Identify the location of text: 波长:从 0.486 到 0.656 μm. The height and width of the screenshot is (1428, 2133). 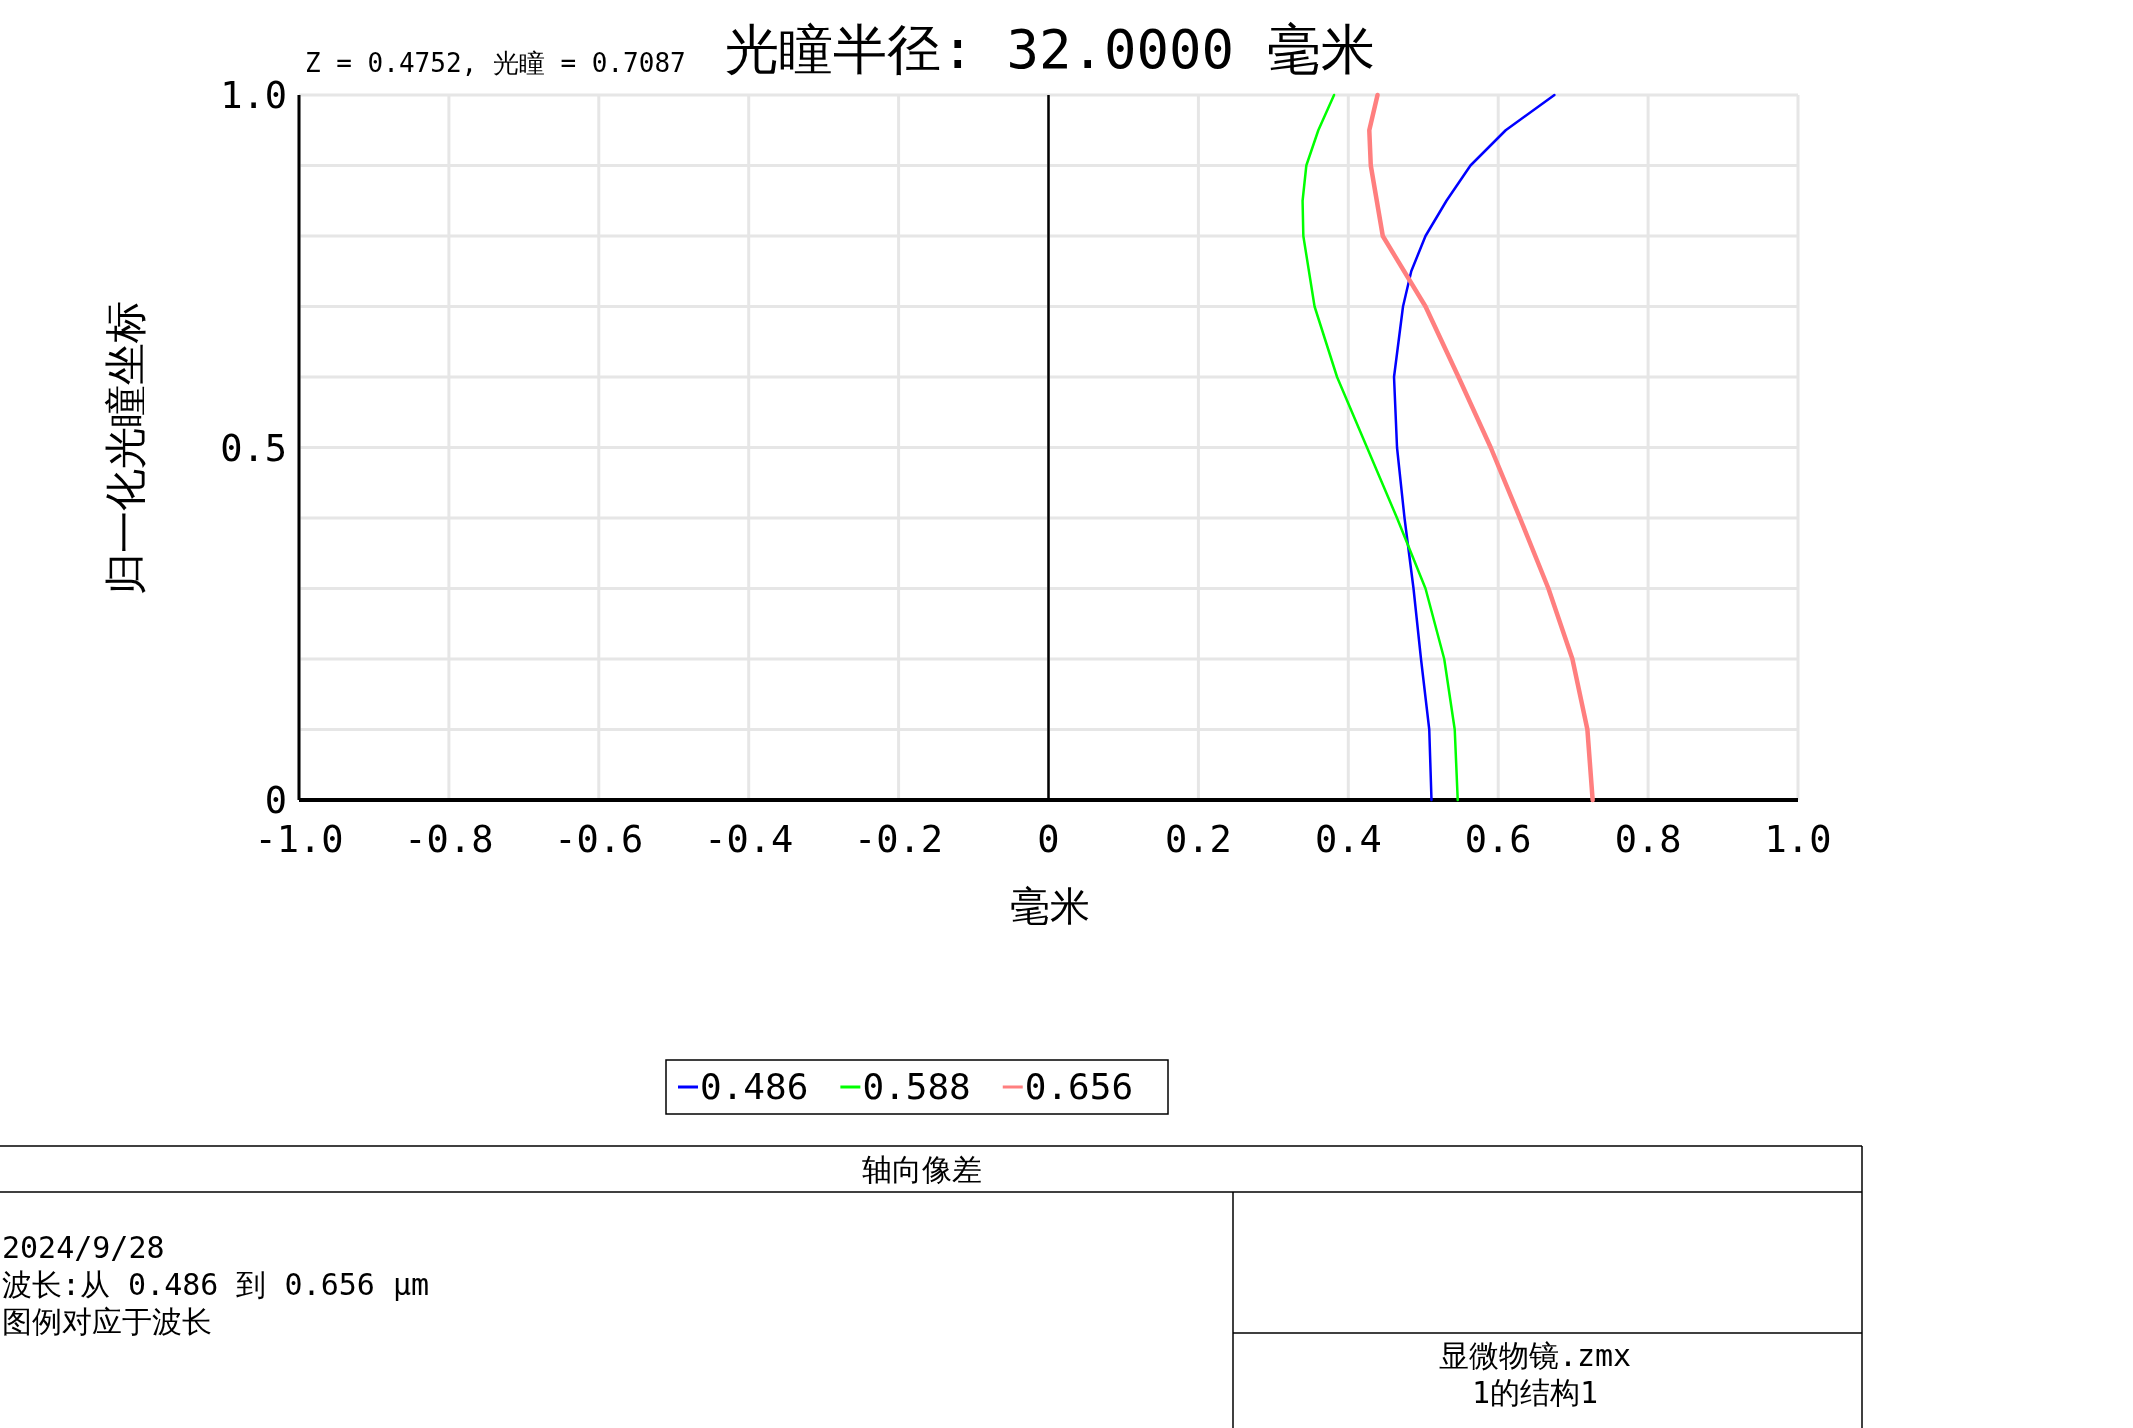
(216, 1284).